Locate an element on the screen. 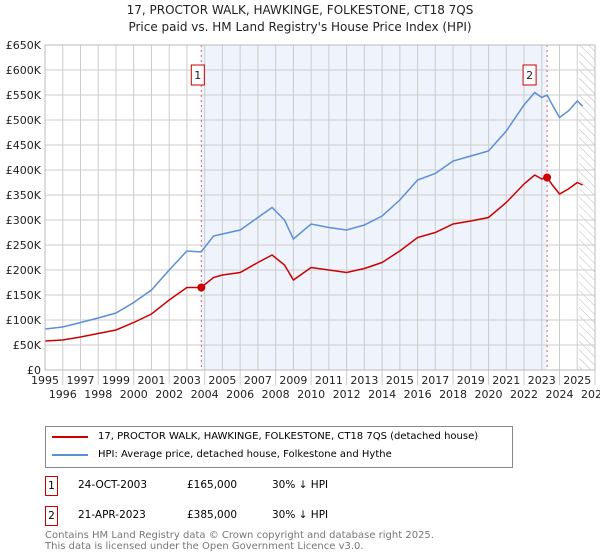 The width and height of the screenshot is (600, 560). transaction-date: 24-OCT-2003 is located at coordinates (112, 485).